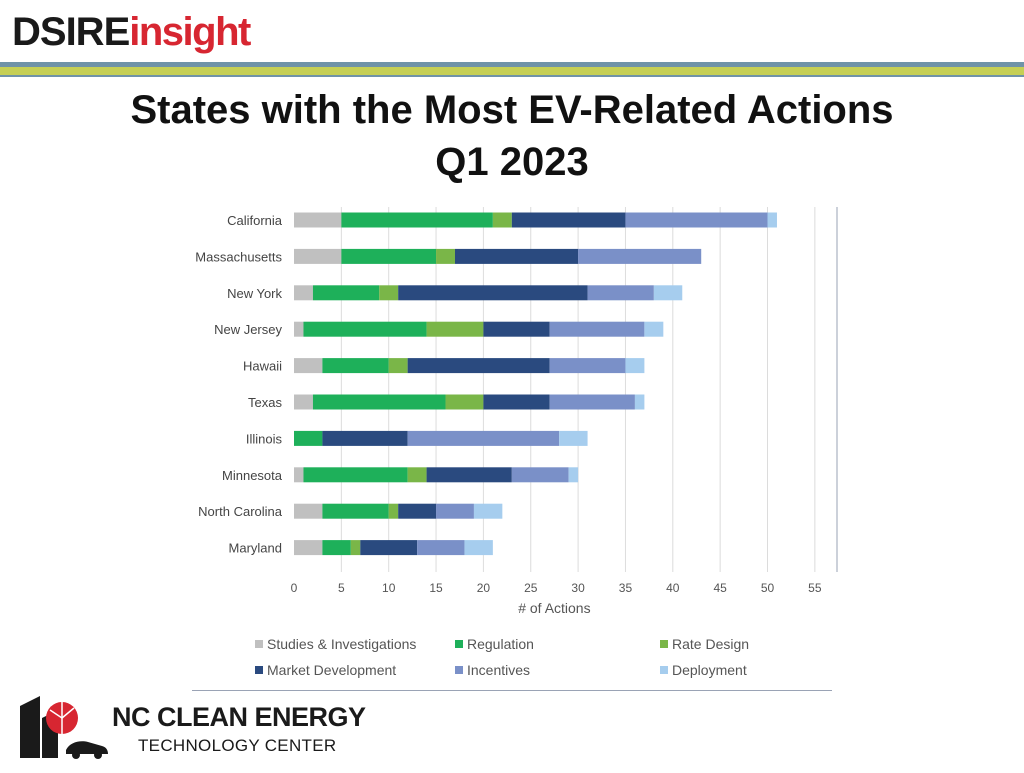 The height and width of the screenshot is (773, 1024). I want to click on bar-massachusetts-studies-investigations, so click(318, 256).